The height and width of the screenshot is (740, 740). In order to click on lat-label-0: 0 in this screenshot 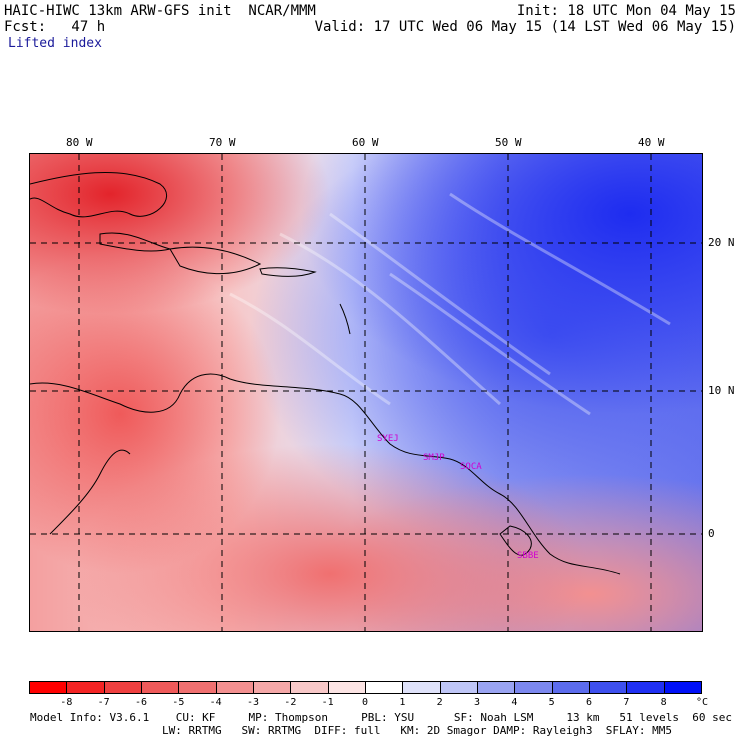, I will do `click(711, 533)`.